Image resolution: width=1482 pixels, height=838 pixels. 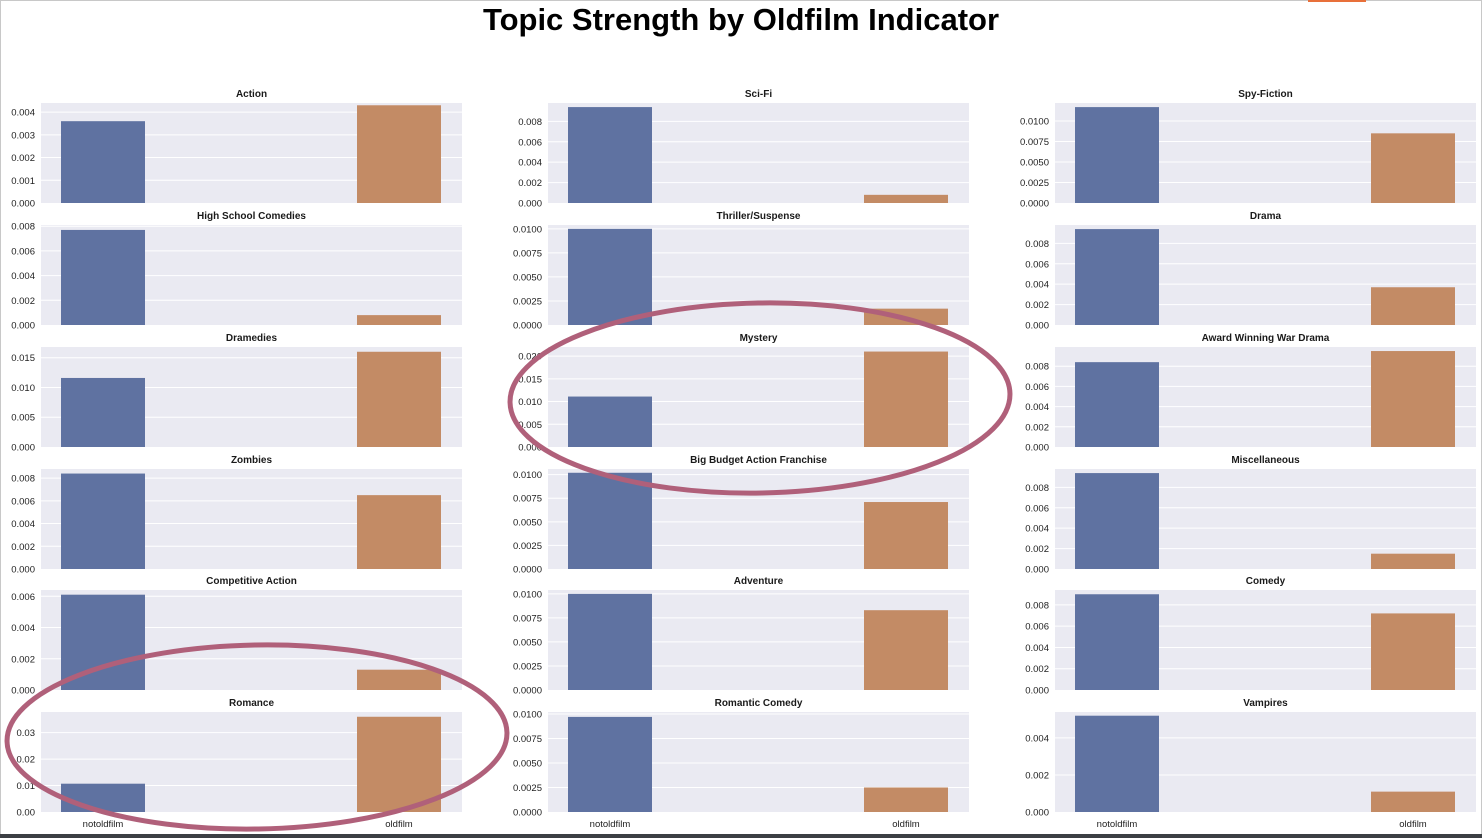 I want to click on panel-romance: 0.00 0.01 0.02 0.03 Romance notoldfilm oldfilm, so click(x=239, y=764).